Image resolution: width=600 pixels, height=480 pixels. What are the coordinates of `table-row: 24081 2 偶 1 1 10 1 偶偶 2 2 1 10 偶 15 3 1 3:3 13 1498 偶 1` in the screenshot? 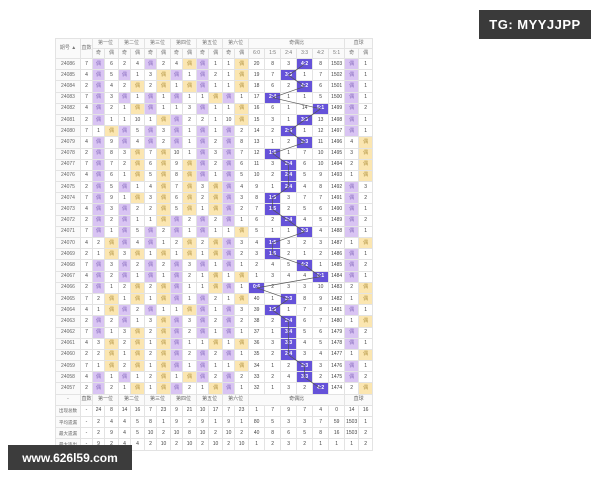 It's located at (214, 120).